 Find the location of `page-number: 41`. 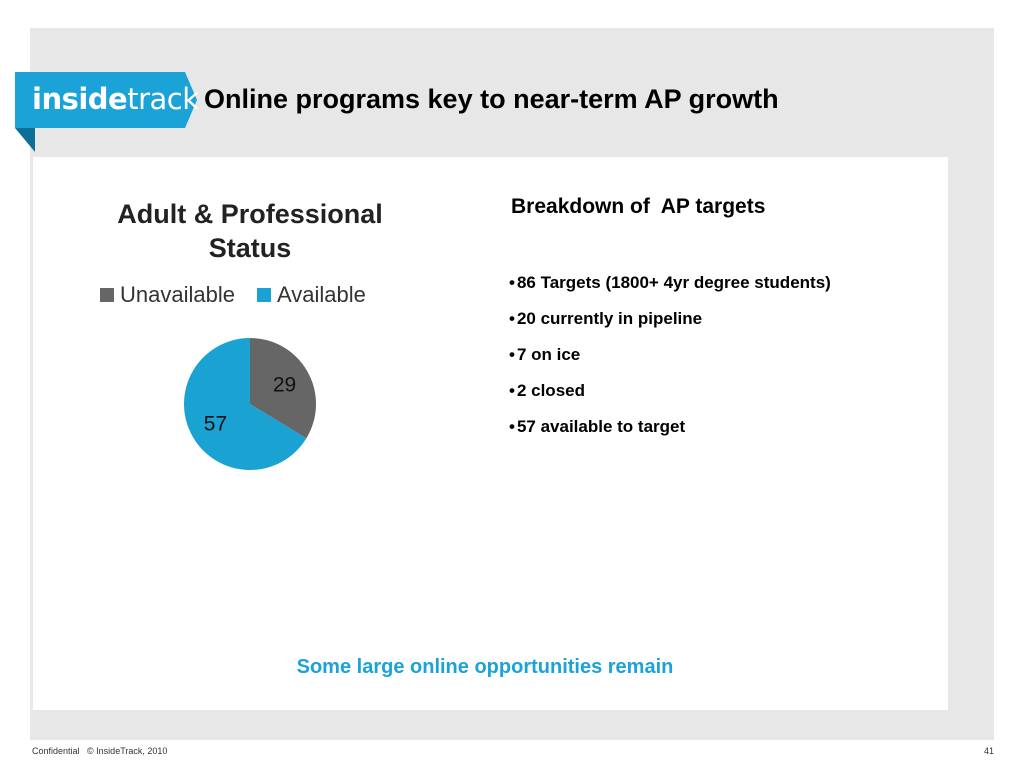

page-number: 41 is located at coordinates (988, 751).